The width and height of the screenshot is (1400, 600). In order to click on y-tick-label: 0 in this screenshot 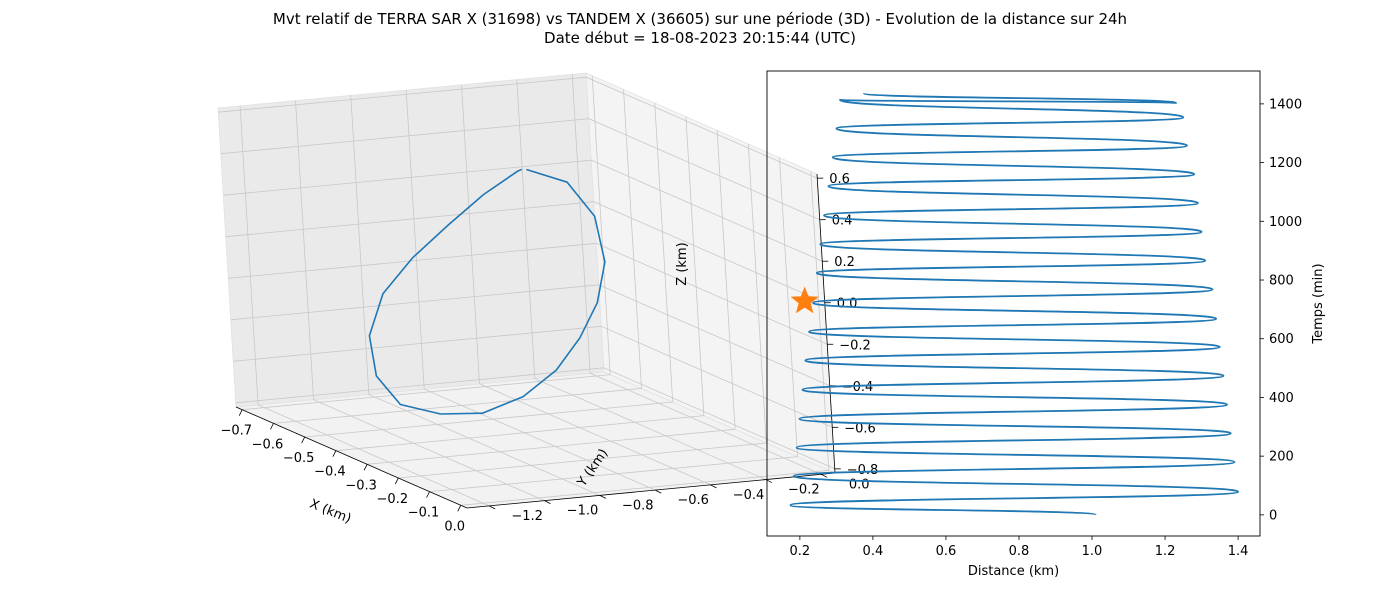, I will do `click(1273, 515)`.